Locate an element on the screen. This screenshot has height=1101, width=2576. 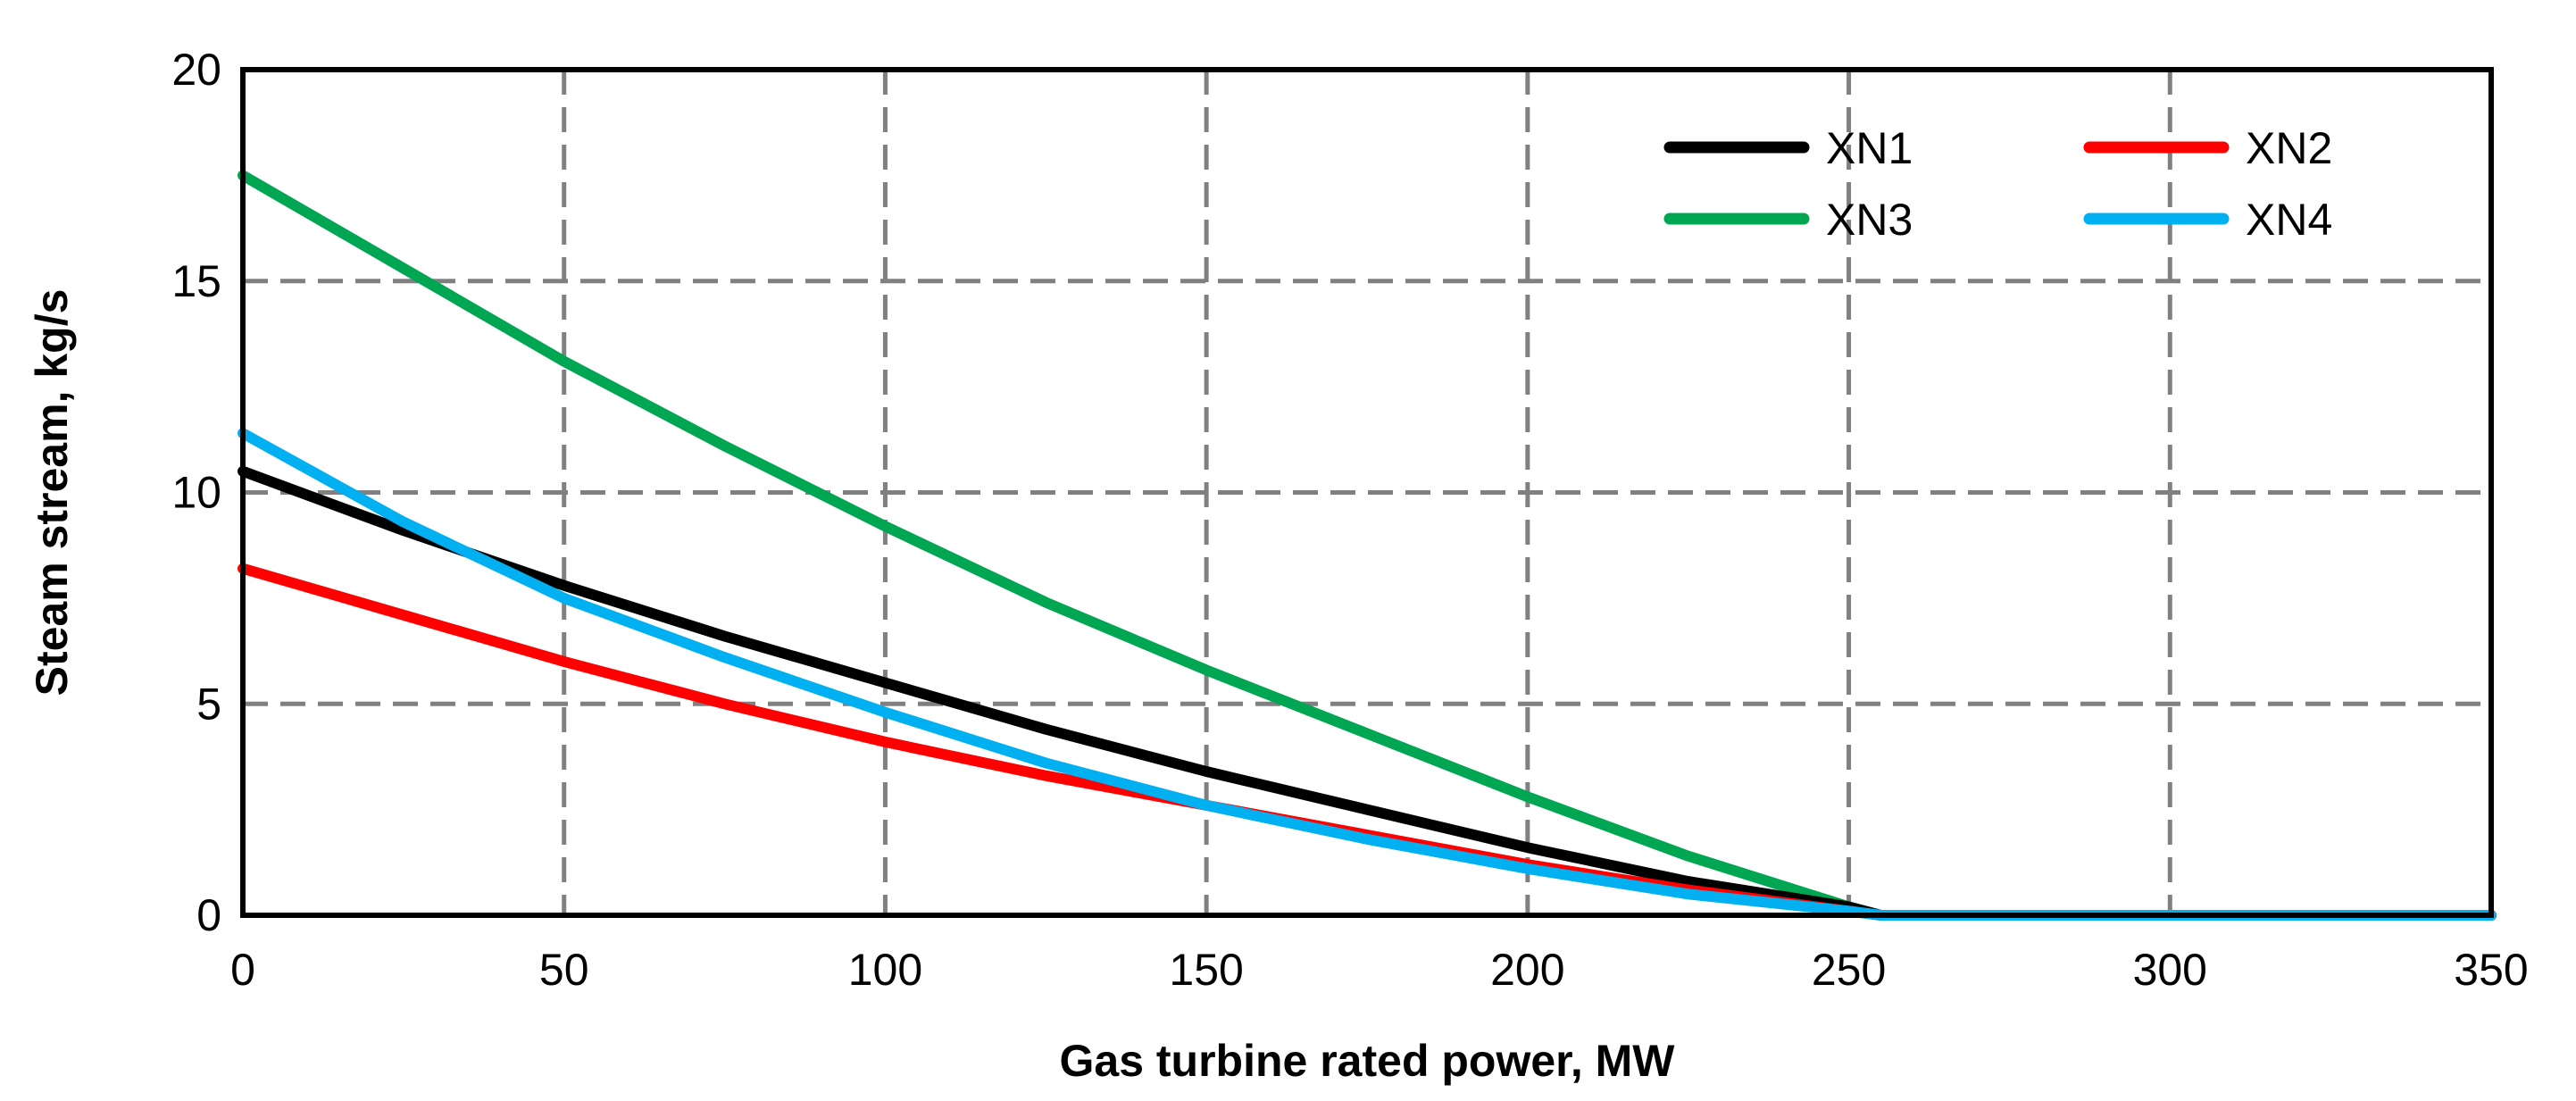
x-tick-label-350: 350 is located at coordinates (2491, 970).